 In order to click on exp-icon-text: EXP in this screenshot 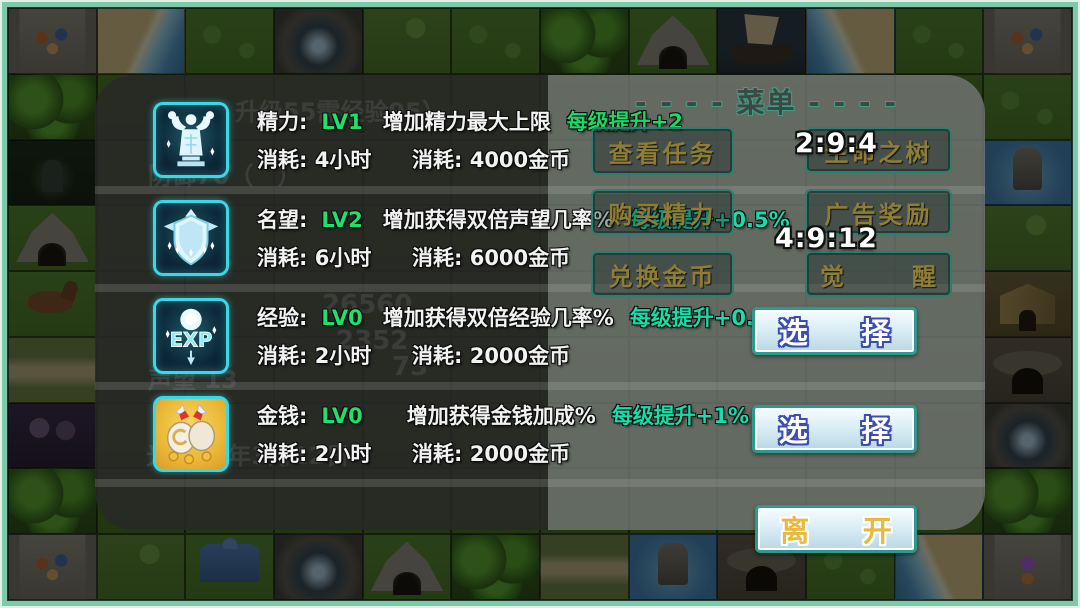, I will do `click(191, 340)`.